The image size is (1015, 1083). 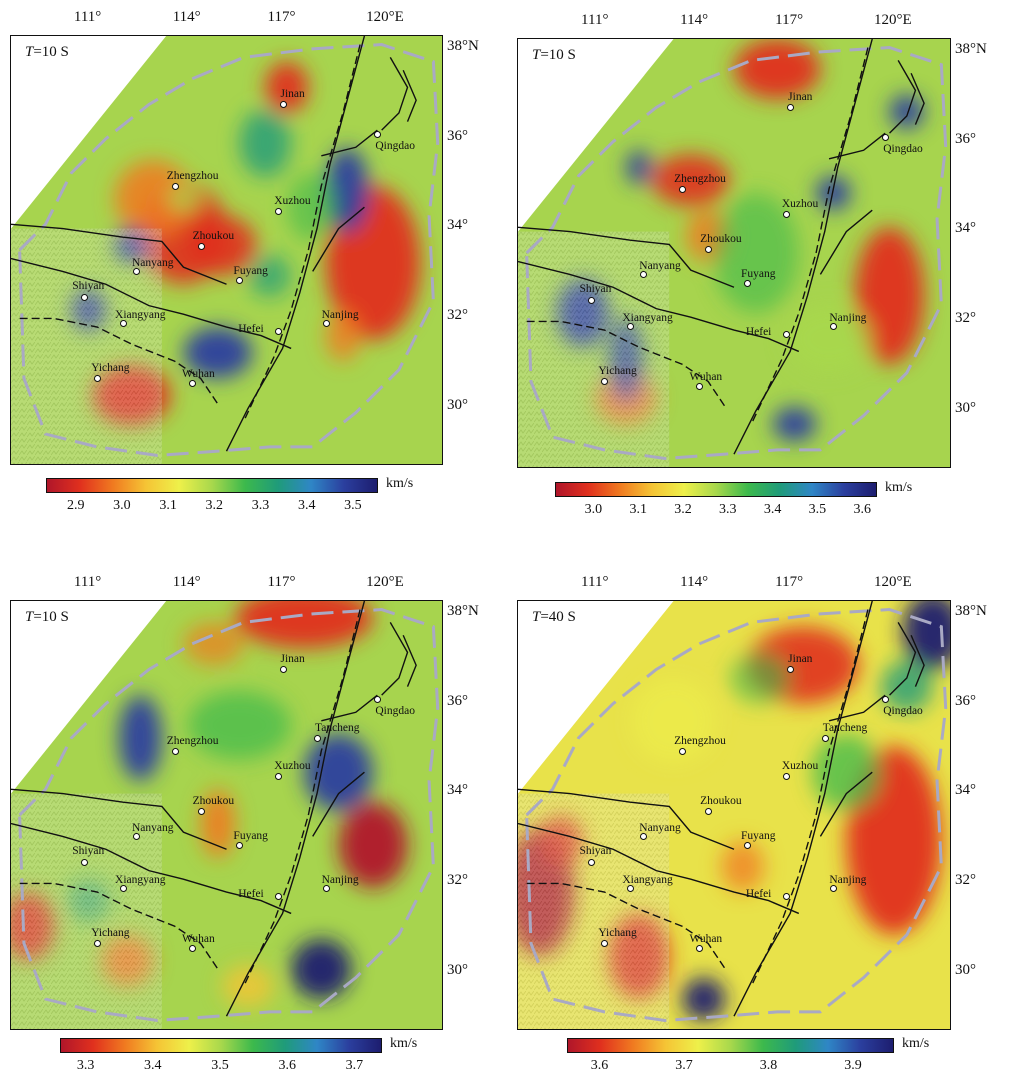 What do you see at coordinates (340, 879) in the screenshot?
I see `city-label-nanjing: Nanjing` at bounding box center [340, 879].